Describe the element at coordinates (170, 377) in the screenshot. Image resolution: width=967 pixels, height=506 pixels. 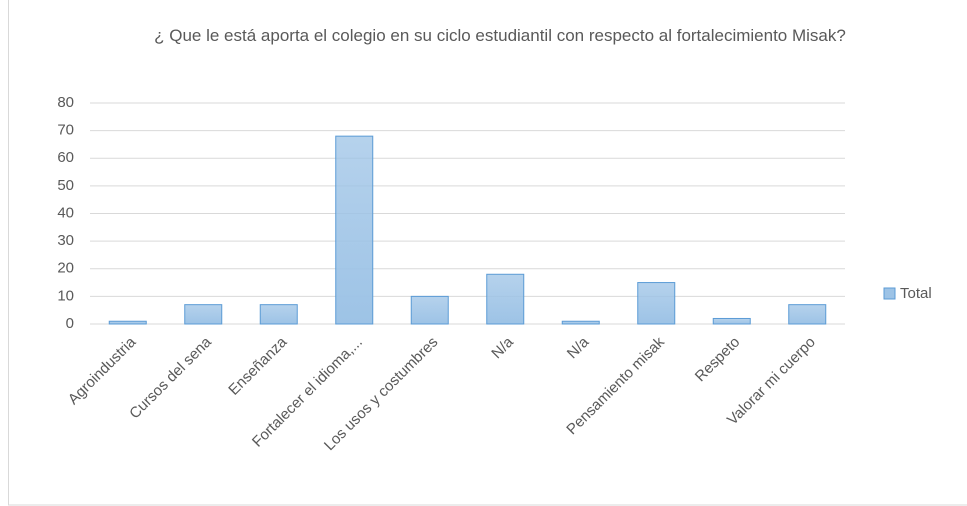
I see `x-tick-label: Cursos del sena` at that location.